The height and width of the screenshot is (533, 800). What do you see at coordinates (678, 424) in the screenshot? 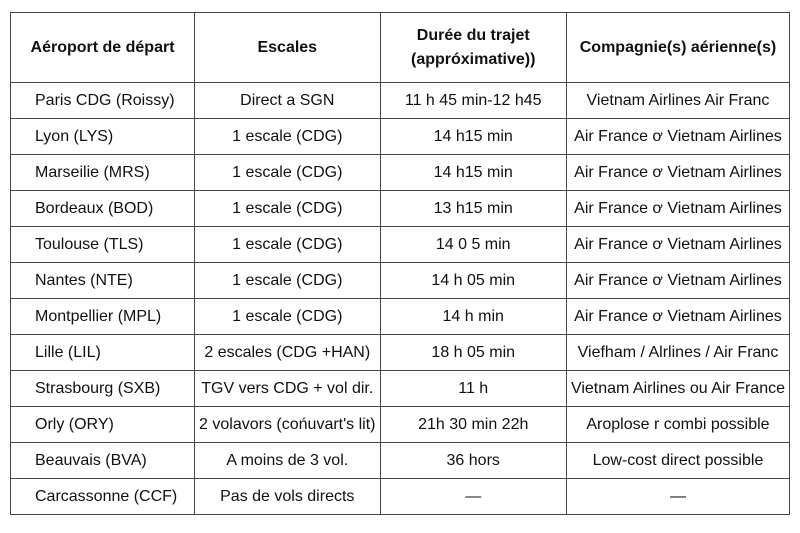
I see `airlines-cell: Aroplose r combi possible` at bounding box center [678, 424].